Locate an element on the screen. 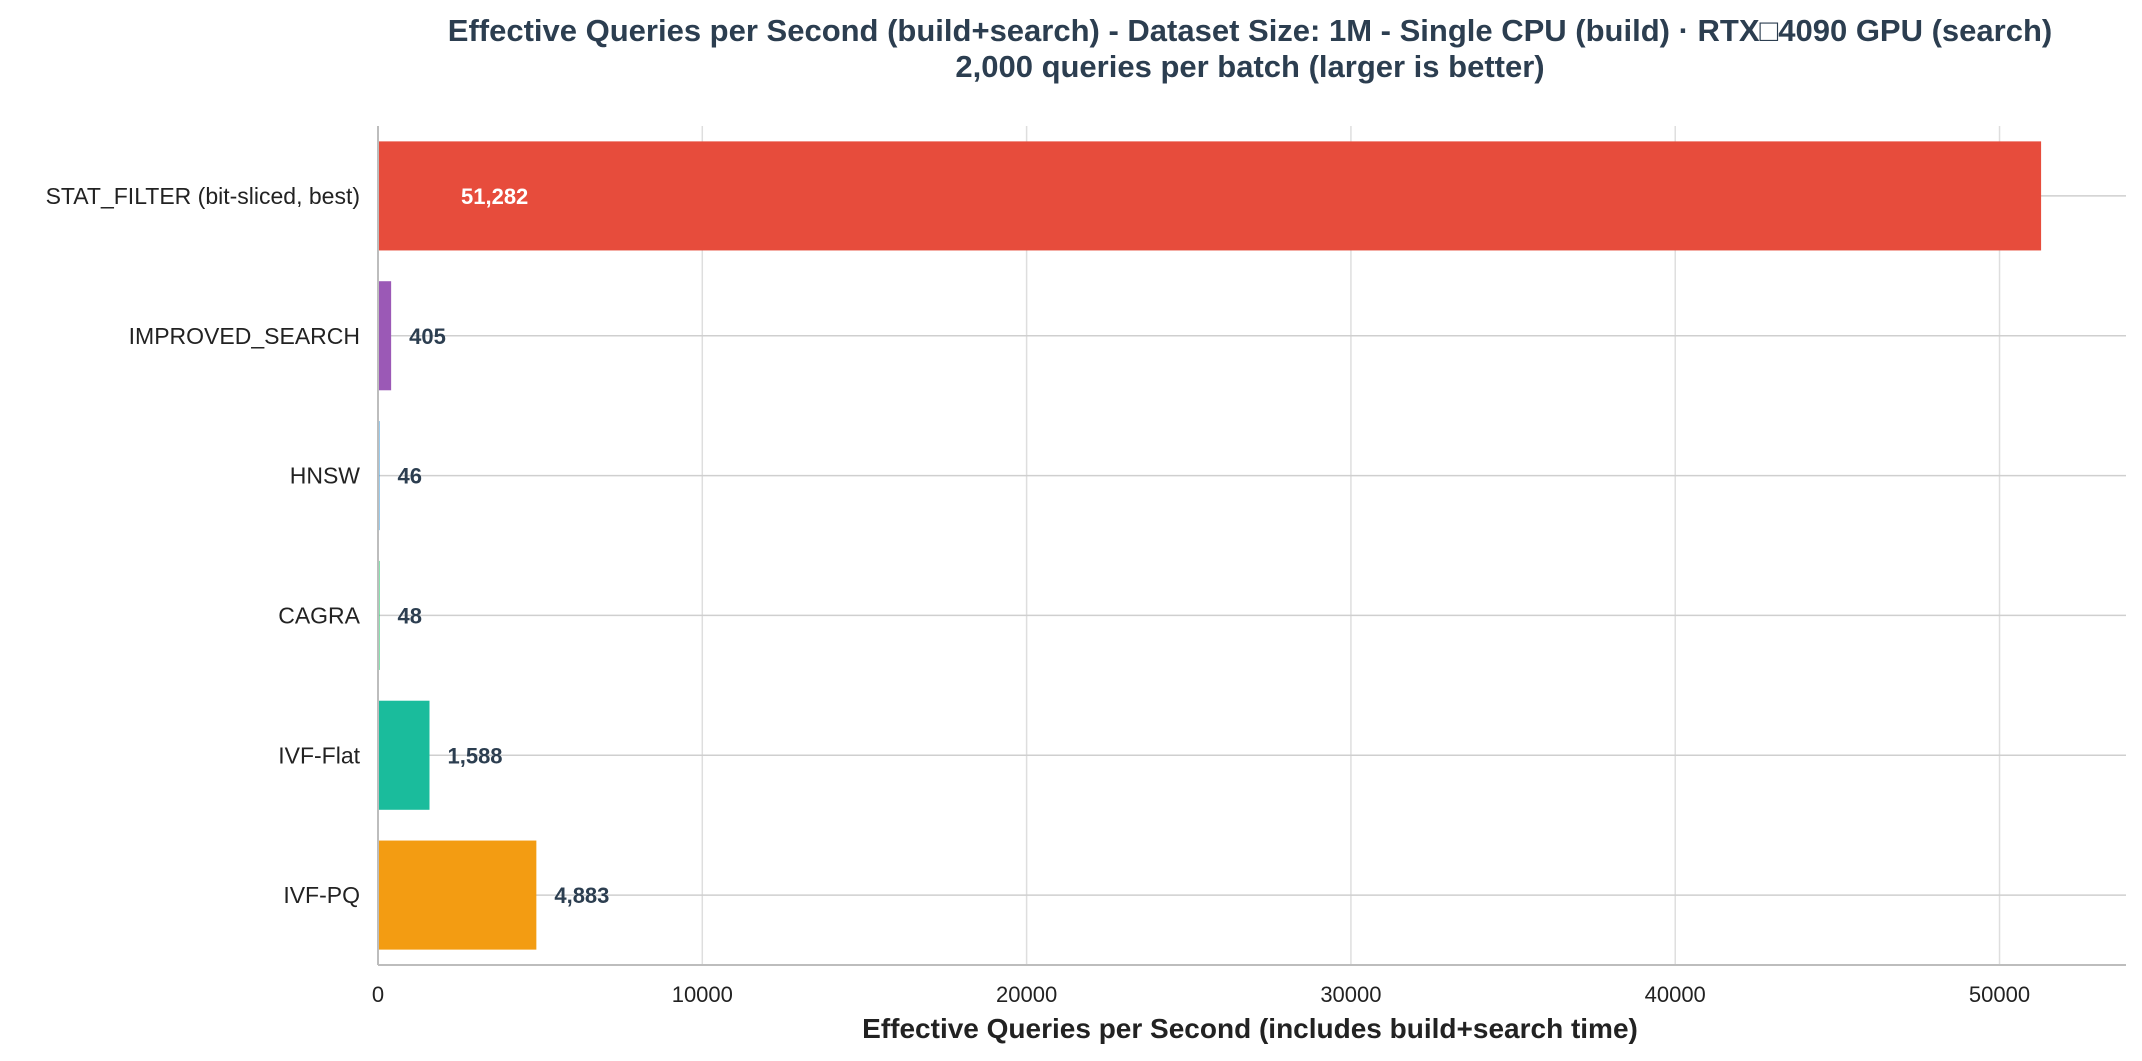  category-label: HNSW is located at coordinates (325, 476).